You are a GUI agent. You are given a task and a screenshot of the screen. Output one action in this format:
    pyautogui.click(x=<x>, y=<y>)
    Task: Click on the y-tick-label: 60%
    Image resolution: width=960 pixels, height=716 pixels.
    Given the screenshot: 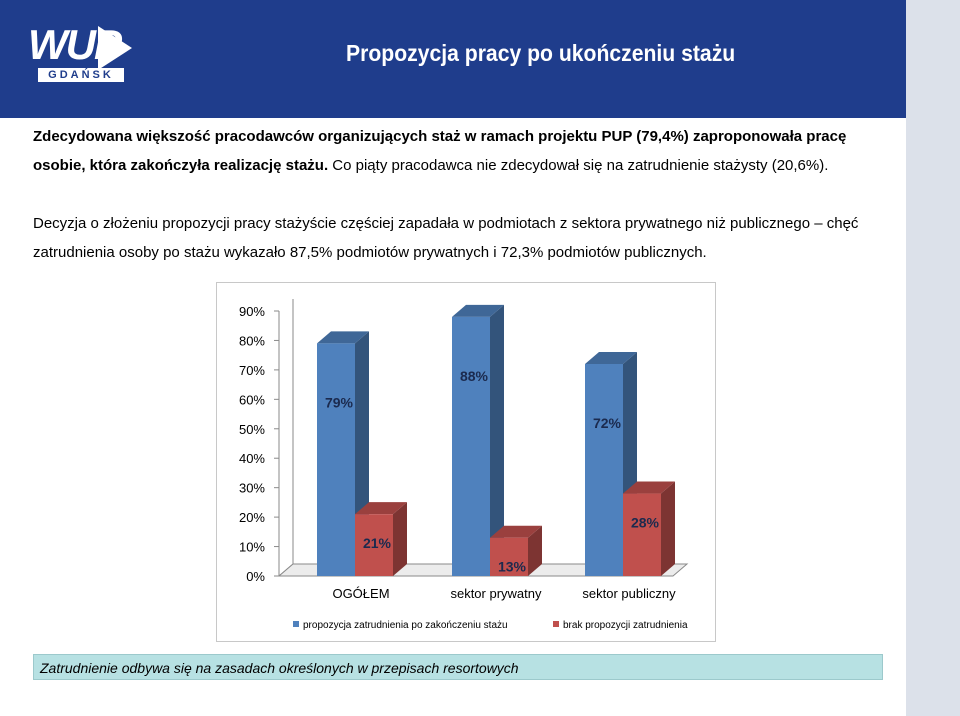 What is the action you would take?
    pyautogui.click(x=252, y=399)
    